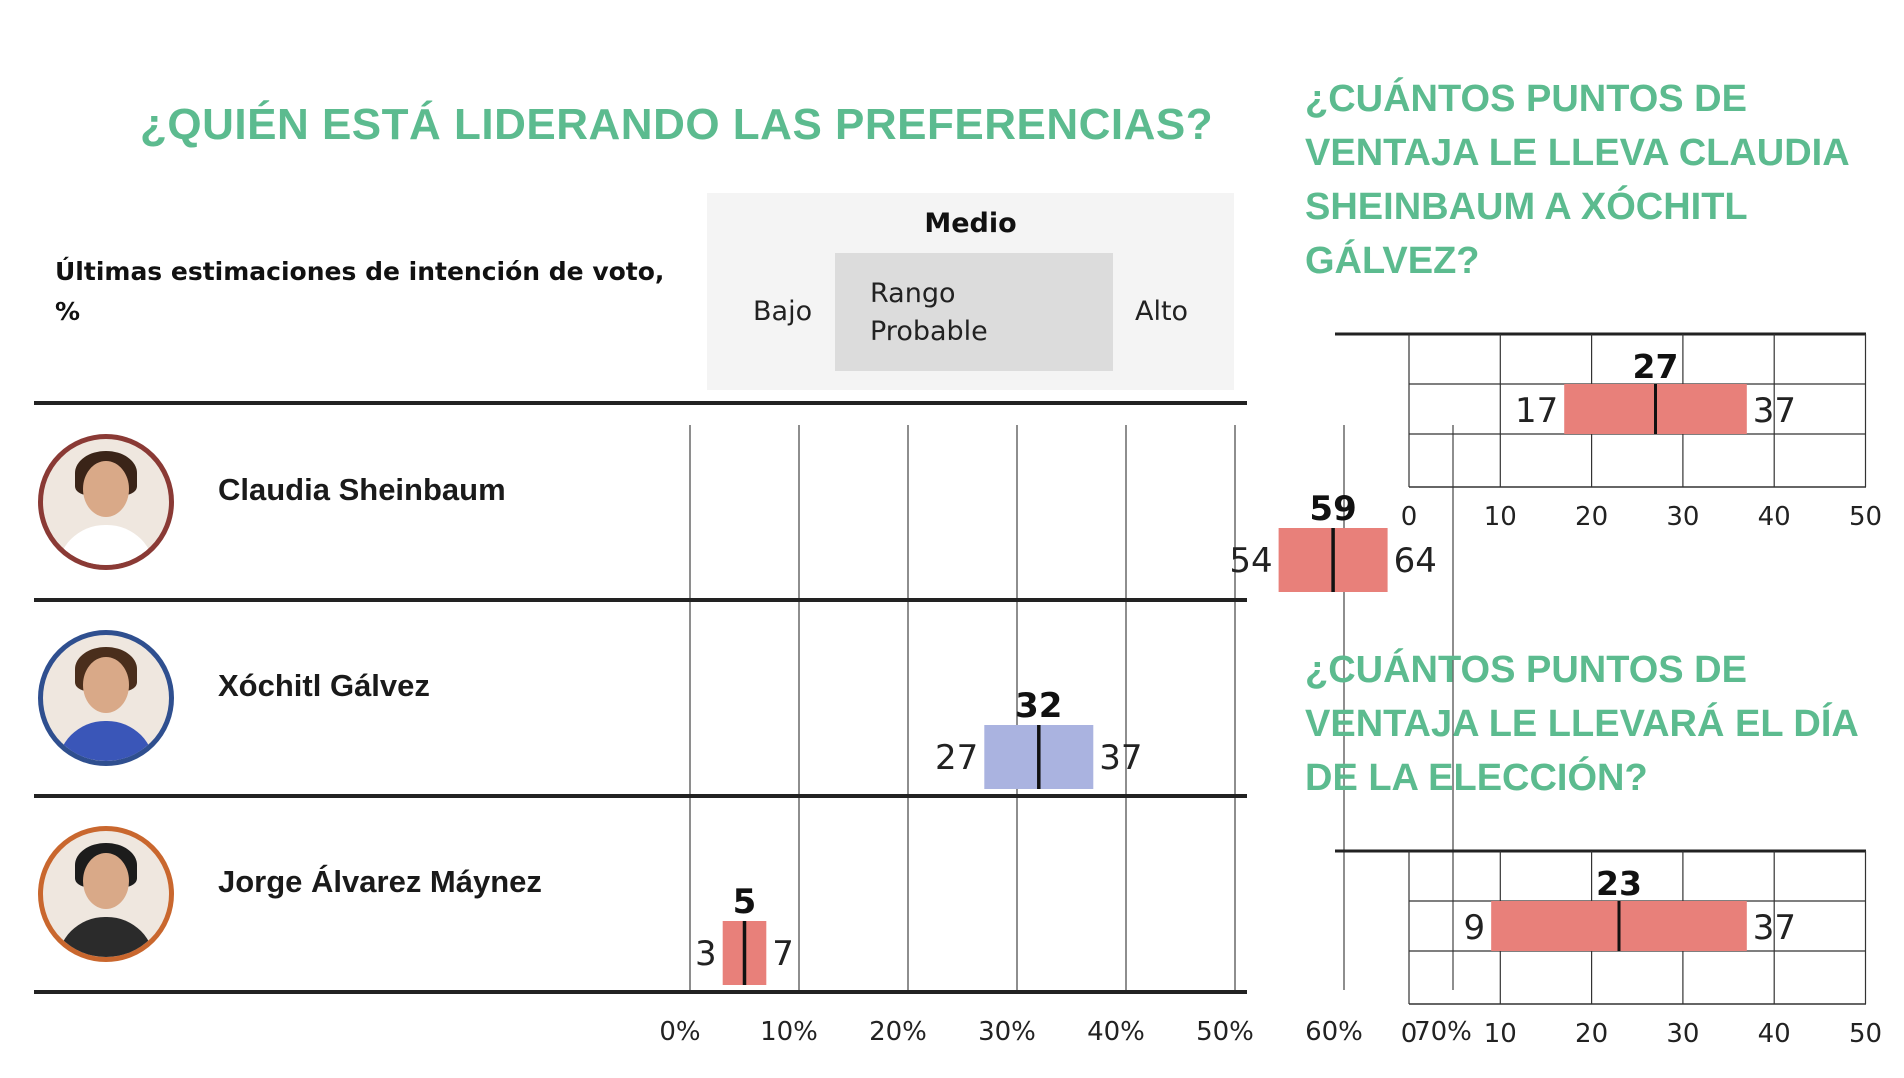 Image resolution: width=1904 pixels, height=1078 pixels. What do you see at coordinates (324, 685) in the screenshot?
I see `candidate-name-galvez: Xóchitl Gálvez` at bounding box center [324, 685].